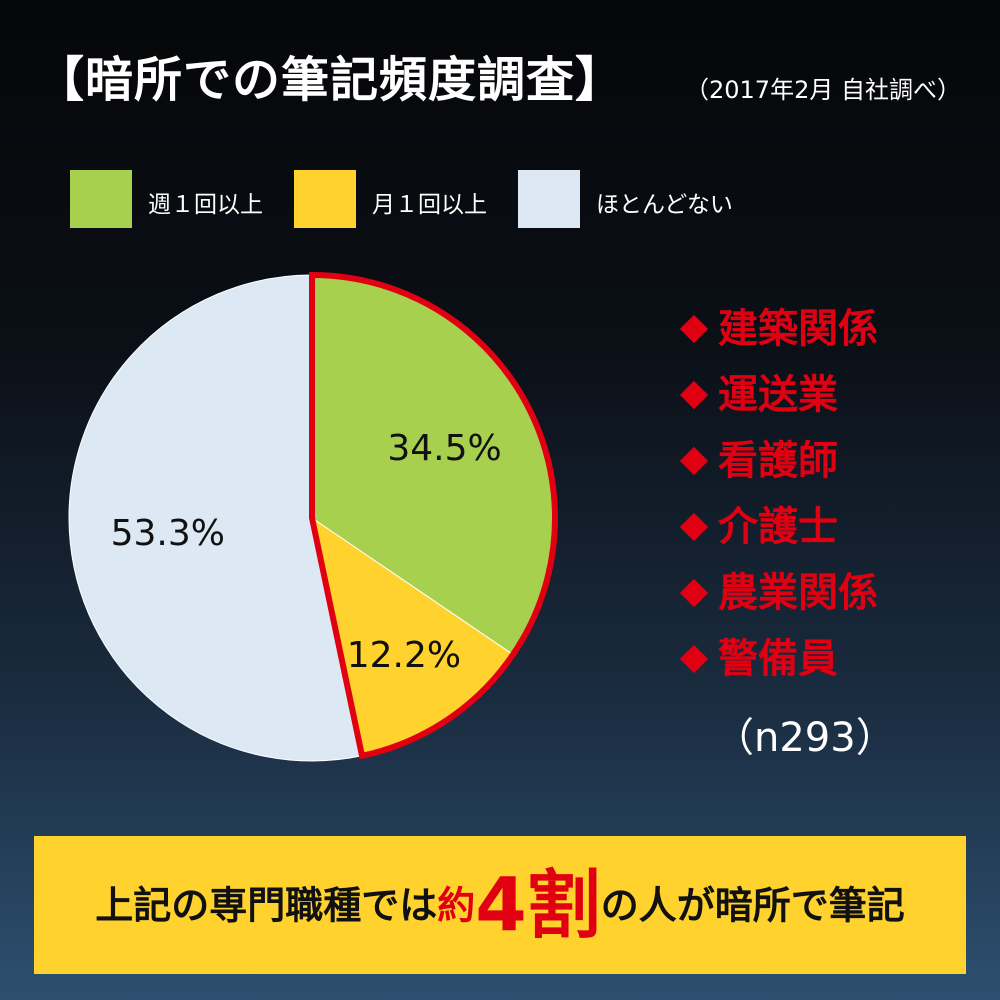 The height and width of the screenshot is (1000, 1000). Describe the element at coordinates (266, 905) in the screenshot. I see `banner-text-1: 上記の専門職種では` at that location.